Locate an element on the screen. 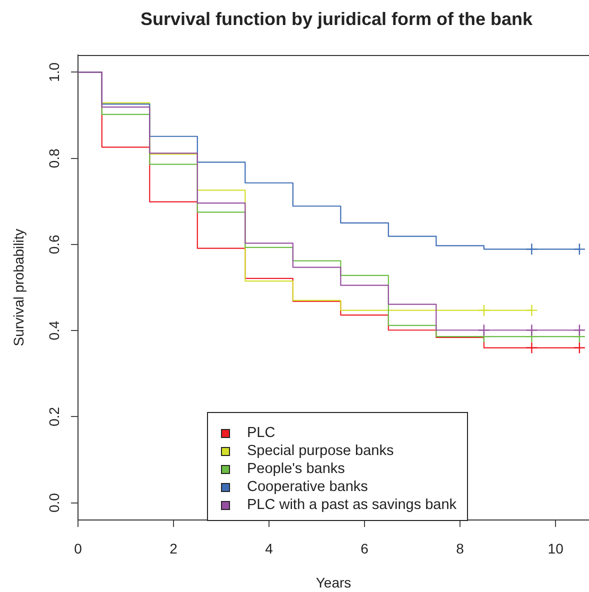  legend-label: Special purpose banks is located at coordinates (320, 451).